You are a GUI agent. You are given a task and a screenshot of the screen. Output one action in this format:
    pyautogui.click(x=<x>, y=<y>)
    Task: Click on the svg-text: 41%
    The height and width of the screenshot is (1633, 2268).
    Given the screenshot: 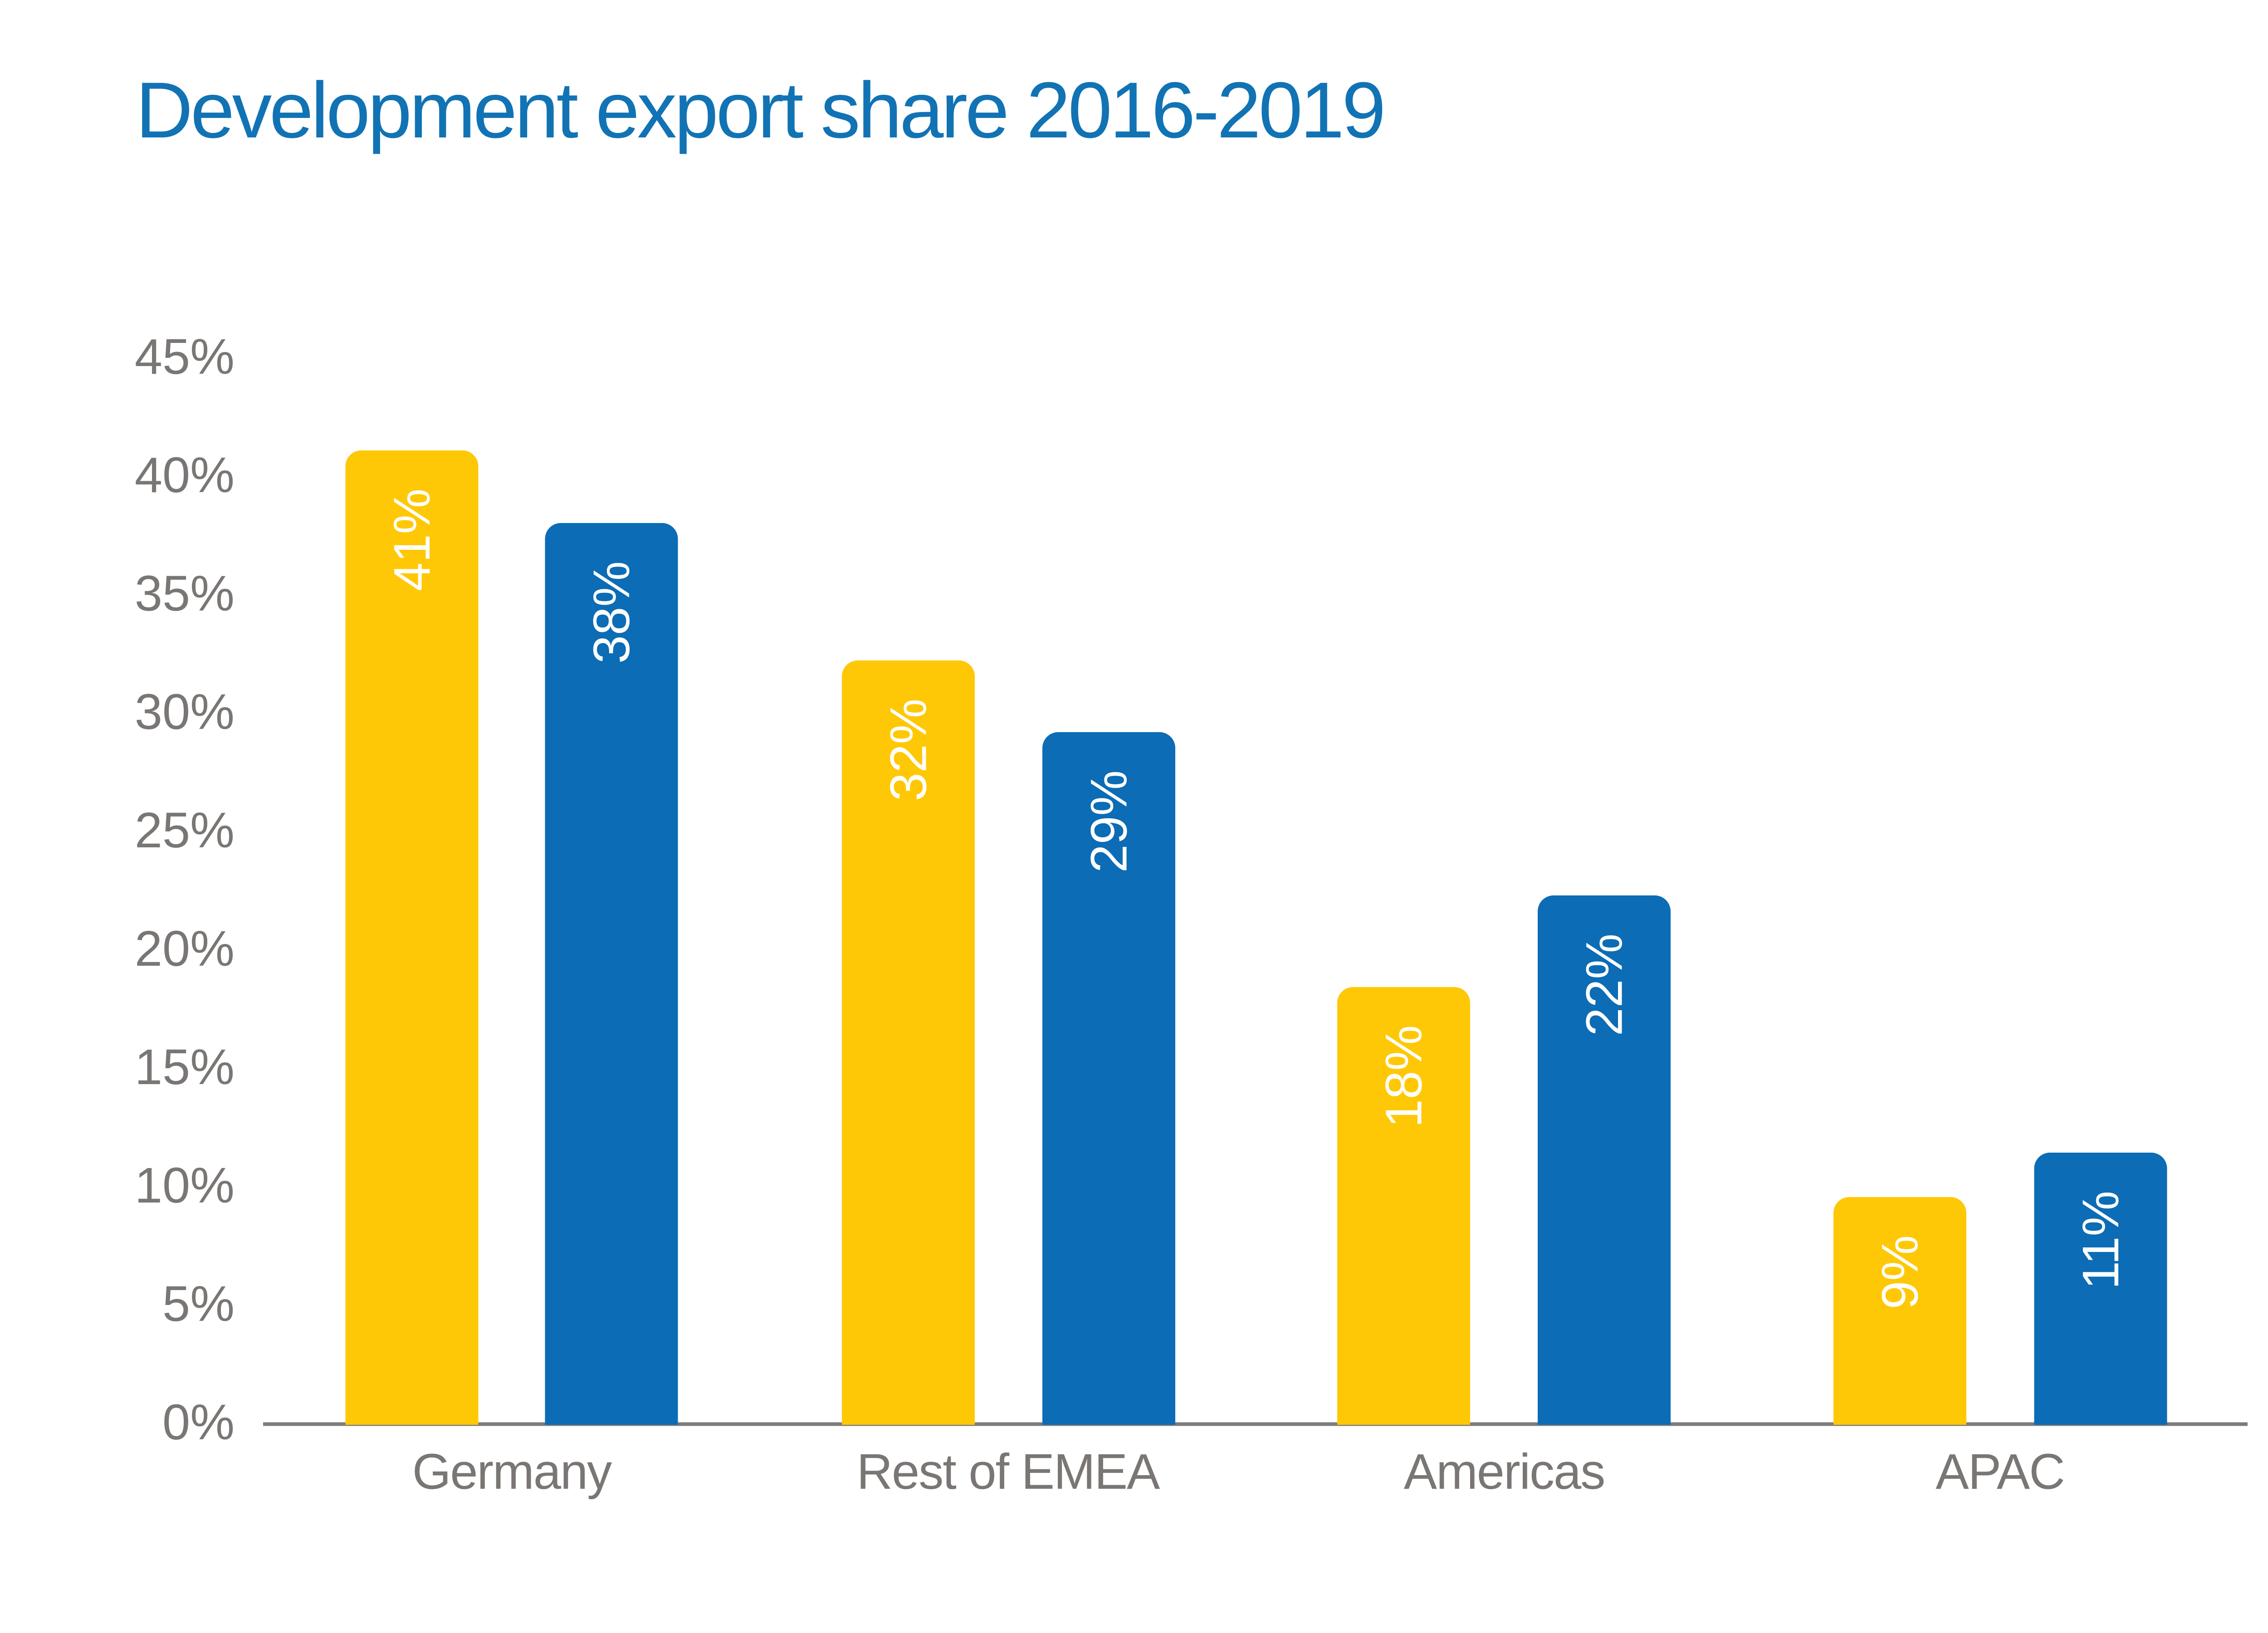 What is the action you would take?
    pyautogui.click(x=412, y=540)
    